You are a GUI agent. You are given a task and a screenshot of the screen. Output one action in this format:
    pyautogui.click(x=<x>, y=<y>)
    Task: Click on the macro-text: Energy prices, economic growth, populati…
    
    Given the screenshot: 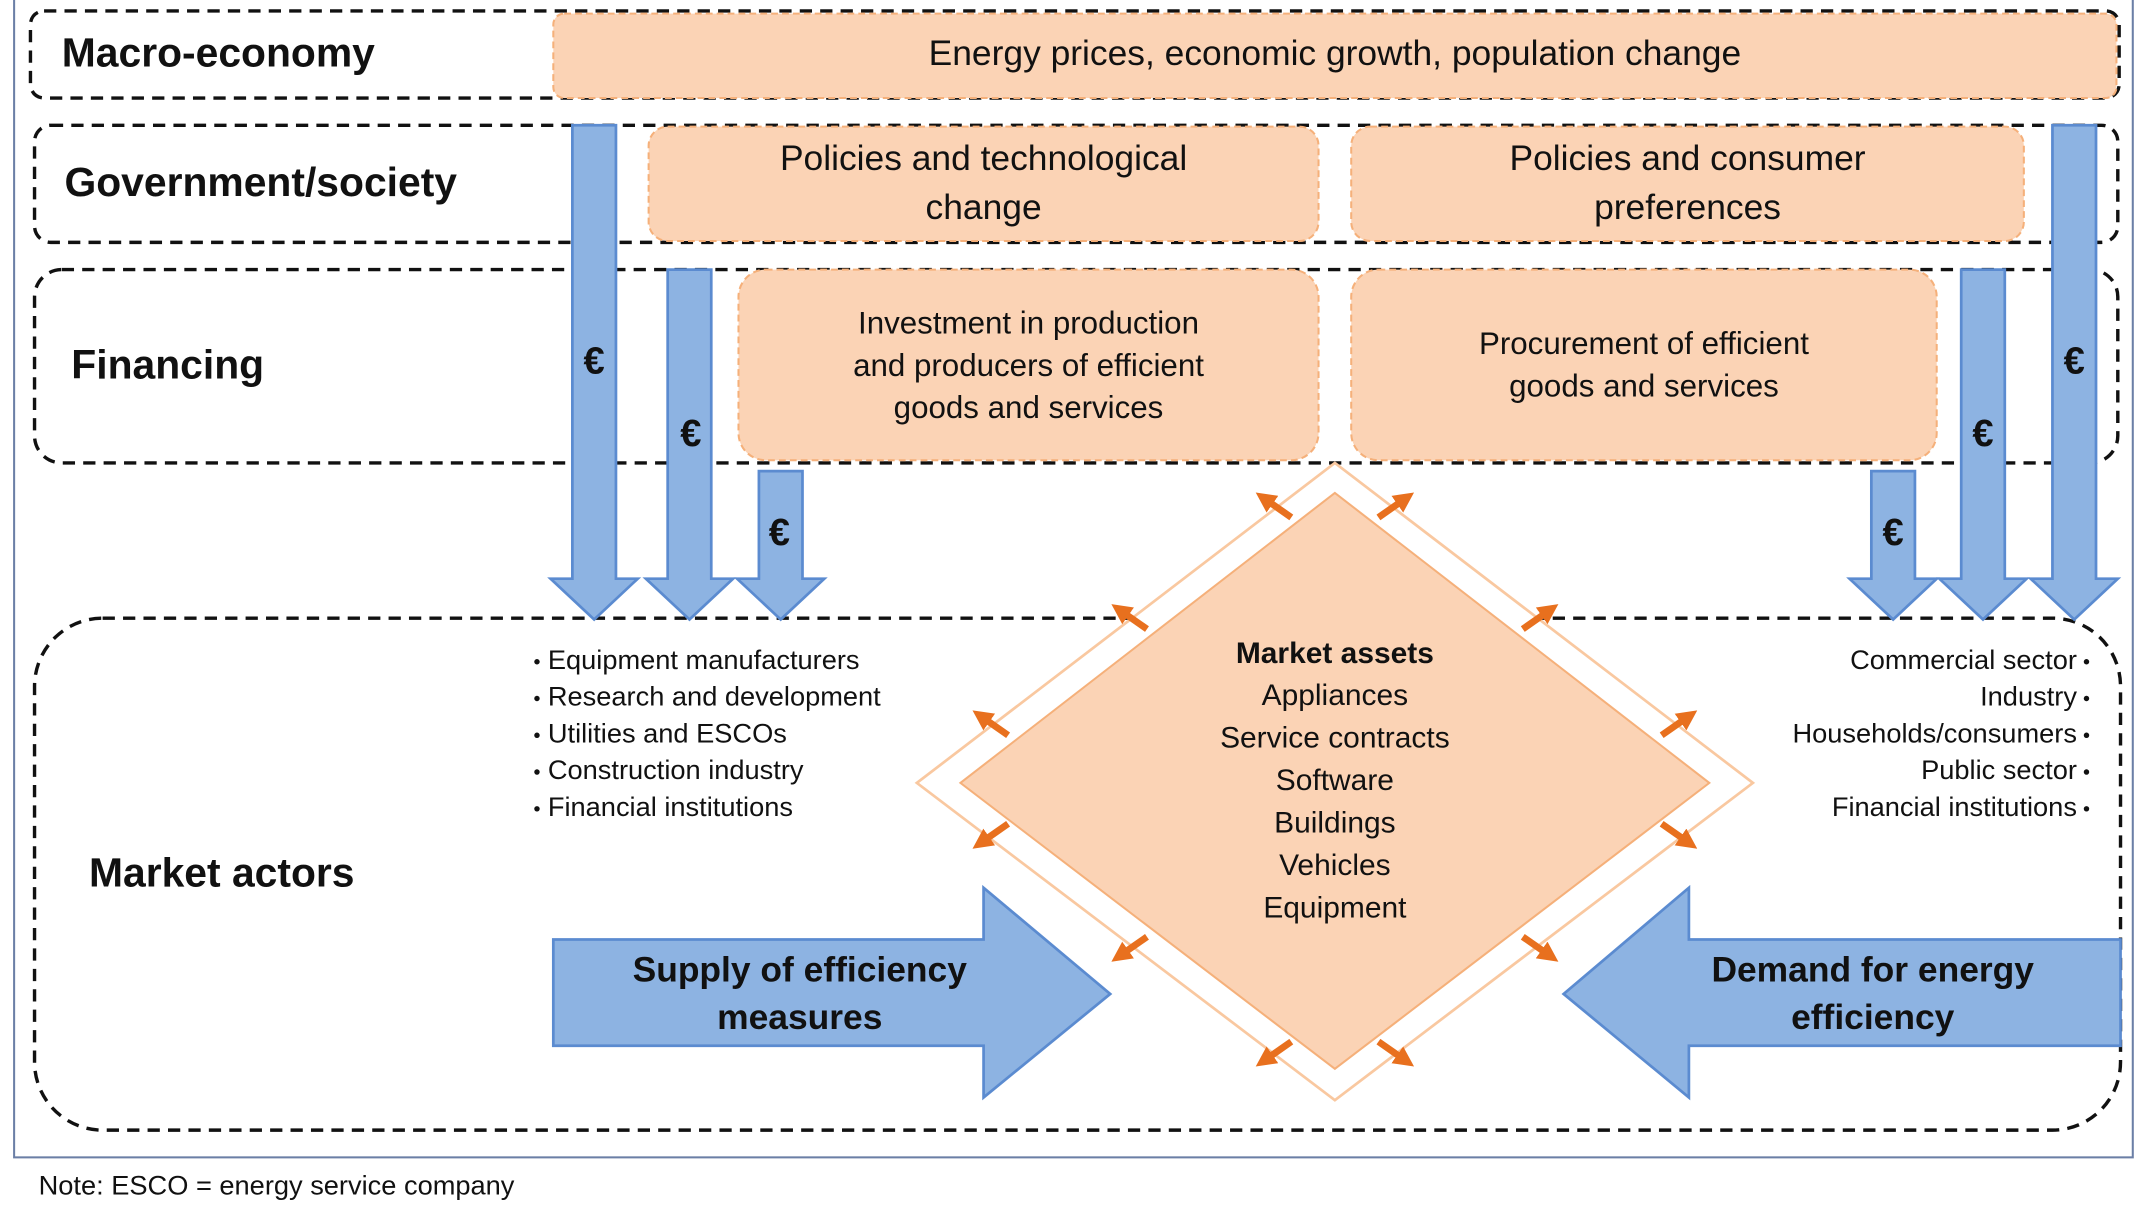 What is the action you would take?
    pyautogui.click(x=1335, y=53)
    